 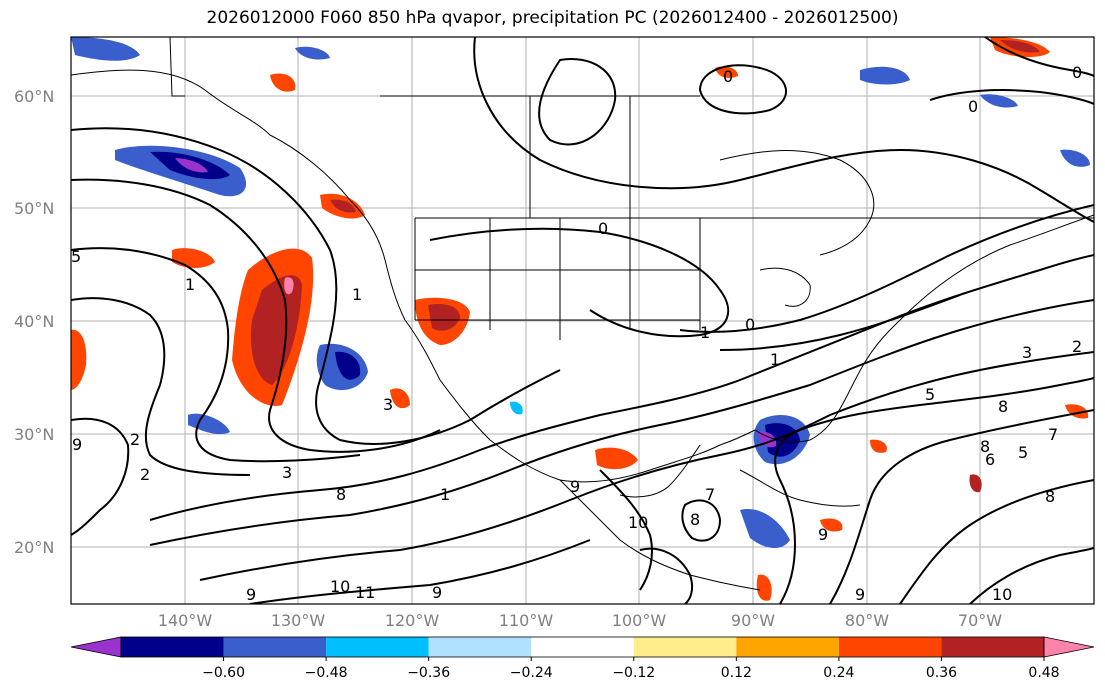 I want to click on lat-label-60: 60°N, so click(x=34, y=96).